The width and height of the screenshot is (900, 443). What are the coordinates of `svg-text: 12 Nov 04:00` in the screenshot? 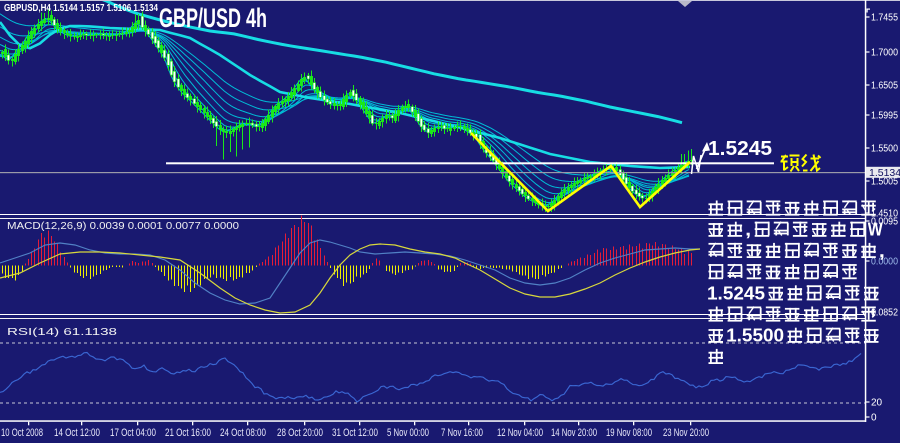 It's located at (520, 433).